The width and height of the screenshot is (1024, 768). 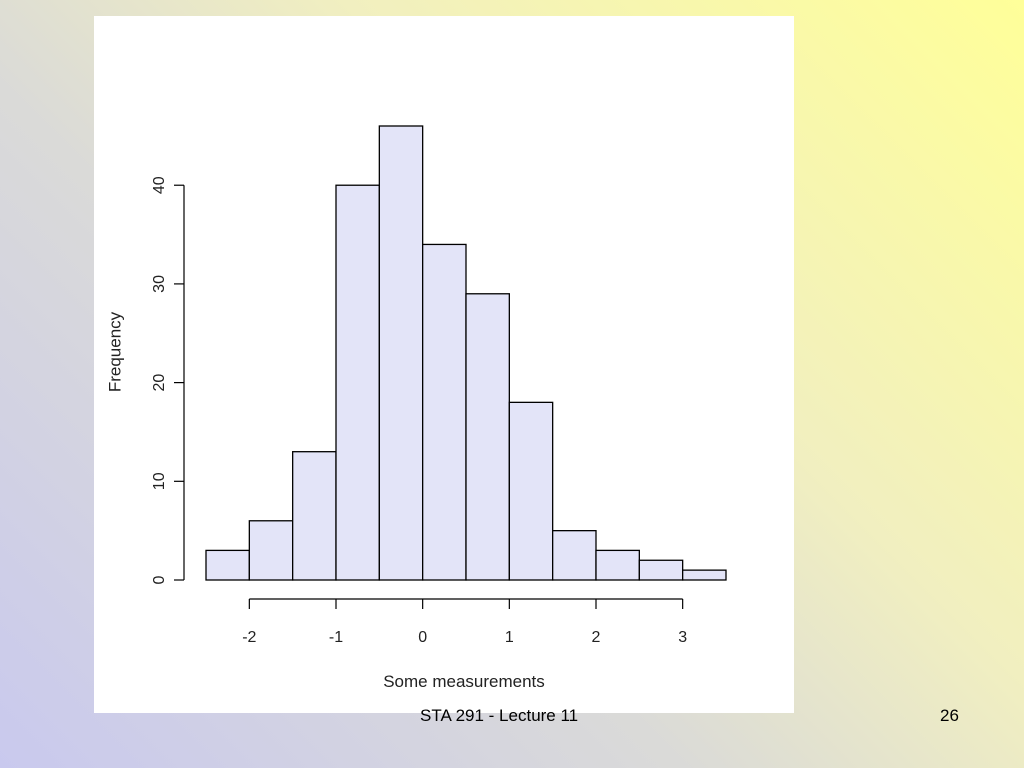 What do you see at coordinates (464, 681) in the screenshot?
I see `x-axis-label: Some measurements` at bounding box center [464, 681].